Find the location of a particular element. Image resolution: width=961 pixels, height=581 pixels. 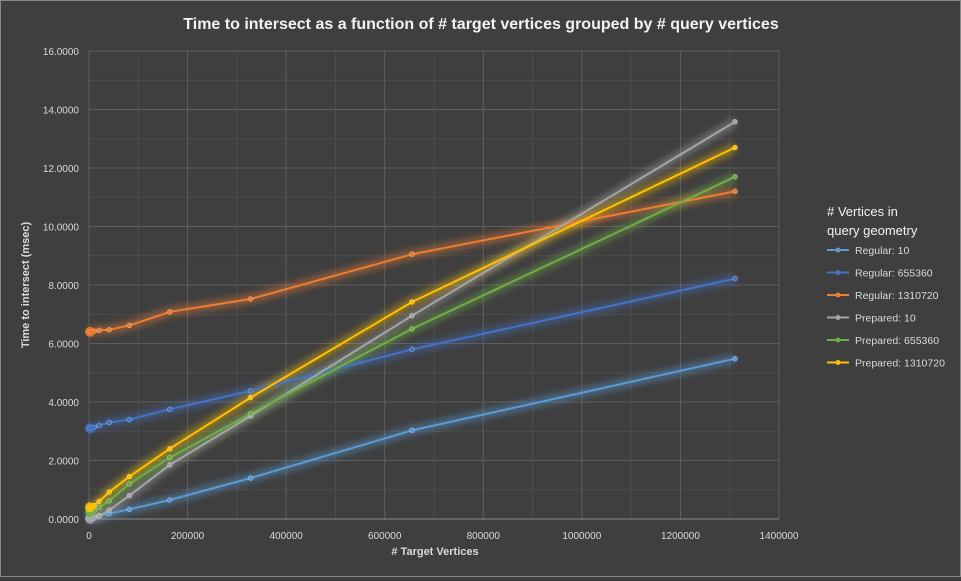

legend-item: Prepared: 10 is located at coordinates (871, 319).